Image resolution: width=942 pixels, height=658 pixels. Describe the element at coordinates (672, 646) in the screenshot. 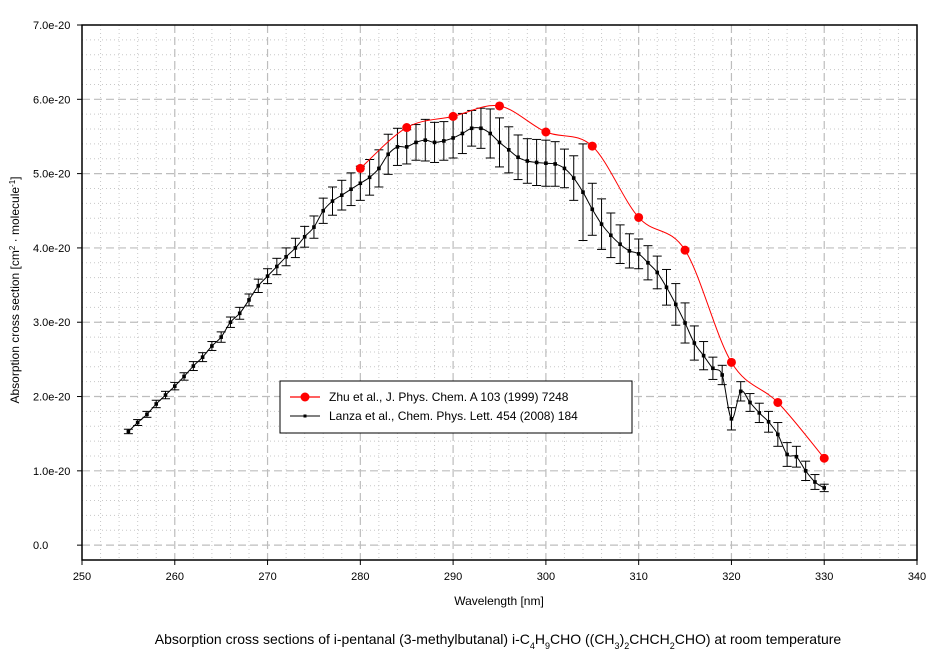

I see `caption-subscript: 2` at that location.